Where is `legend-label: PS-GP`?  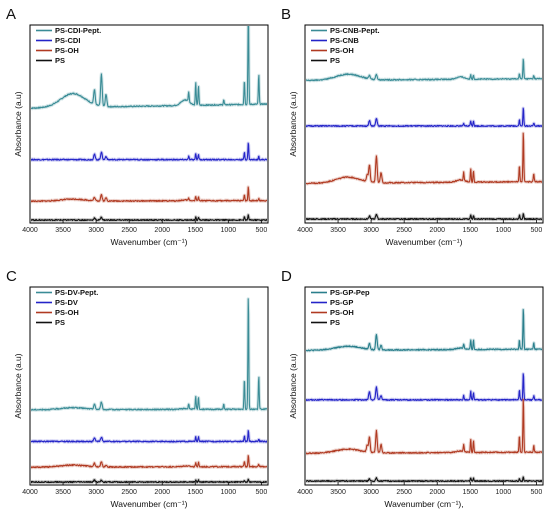 legend-label: PS-GP is located at coordinates (341, 302).